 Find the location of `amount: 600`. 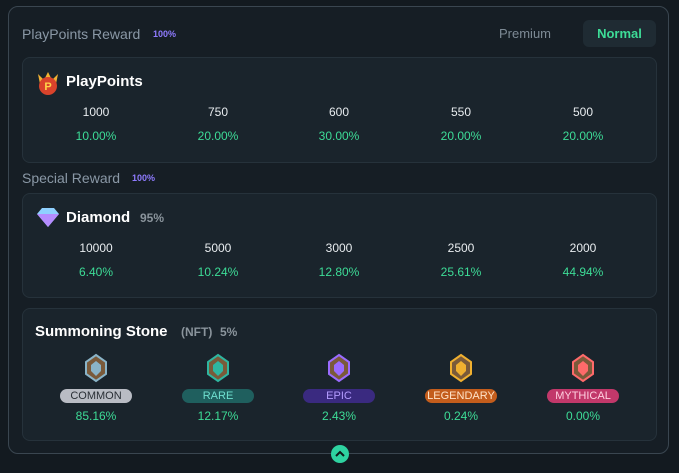

amount: 600 is located at coordinates (339, 112).